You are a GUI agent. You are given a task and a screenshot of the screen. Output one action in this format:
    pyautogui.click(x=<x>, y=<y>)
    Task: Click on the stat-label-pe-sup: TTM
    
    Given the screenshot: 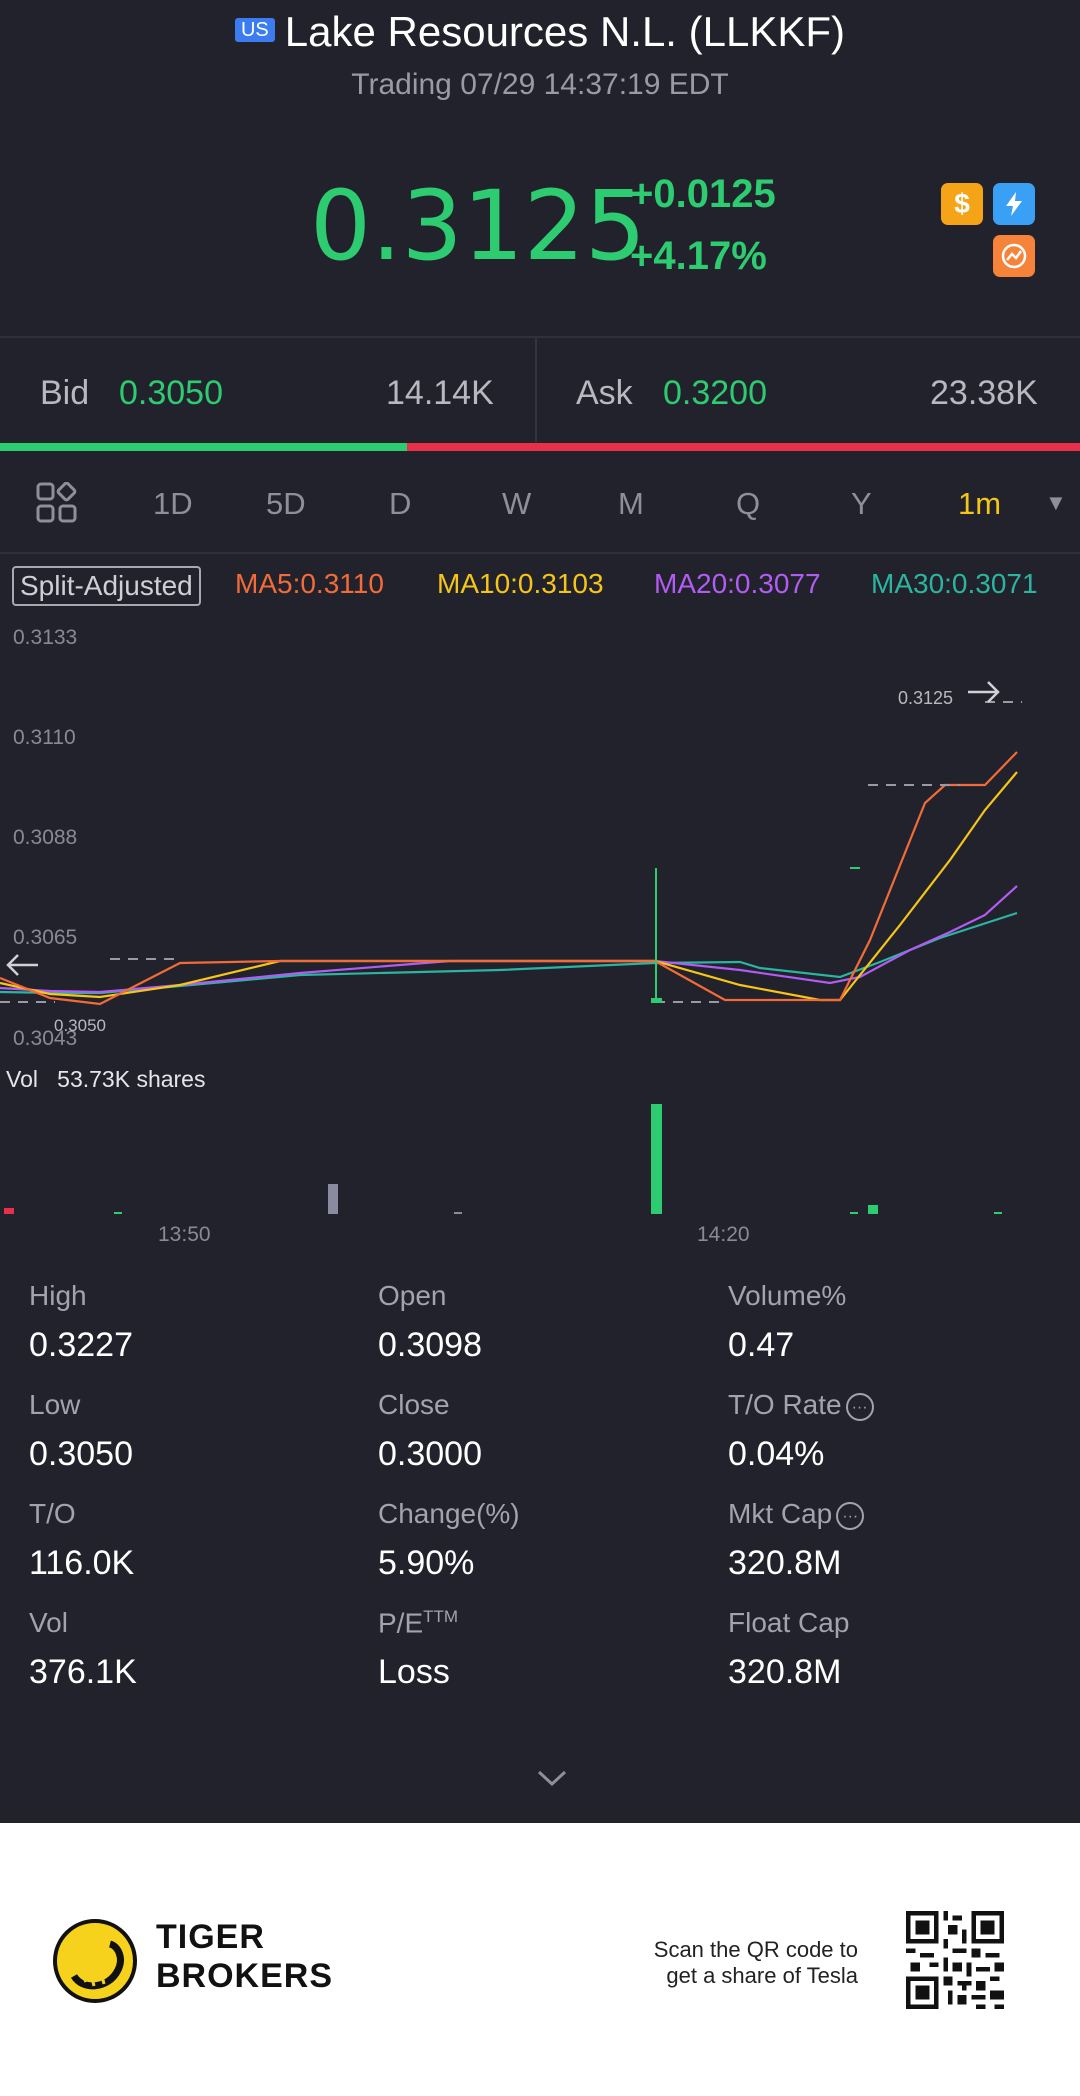 What is the action you would take?
    pyautogui.click(x=441, y=1616)
    